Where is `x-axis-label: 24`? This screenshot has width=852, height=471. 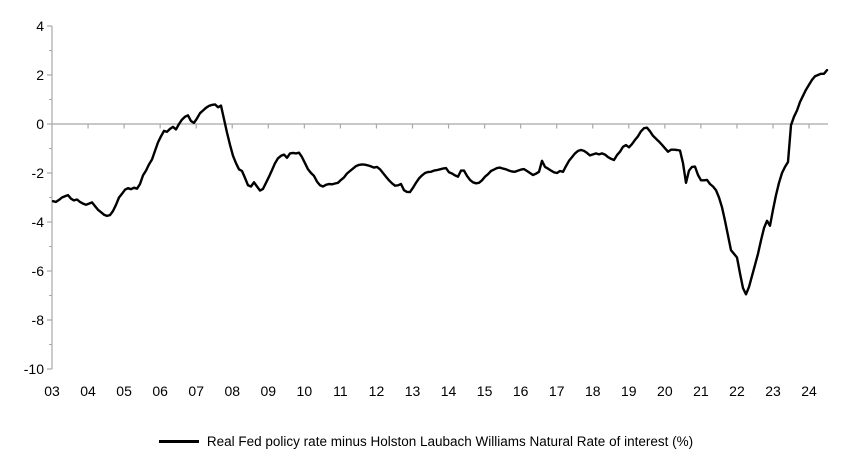 x-axis-label: 24 is located at coordinates (809, 391).